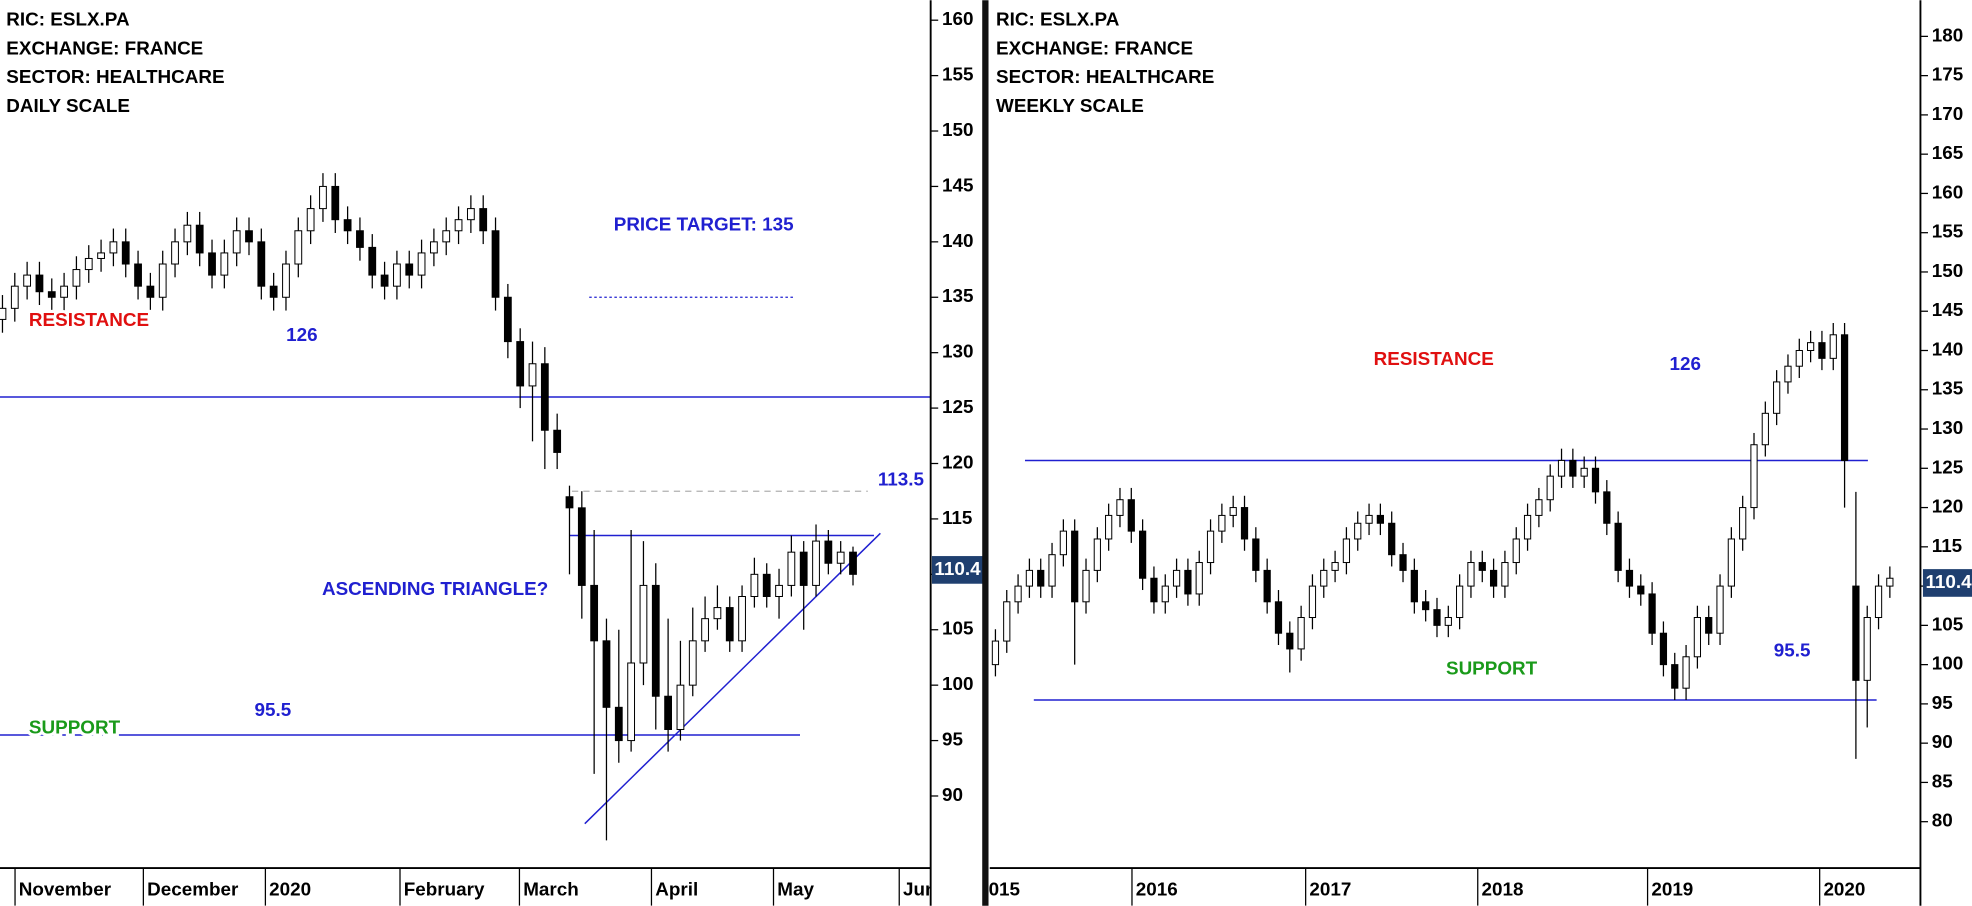 This screenshot has width=1972, height=906. Describe the element at coordinates (985, 453) in the screenshot. I see `divider` at that location.